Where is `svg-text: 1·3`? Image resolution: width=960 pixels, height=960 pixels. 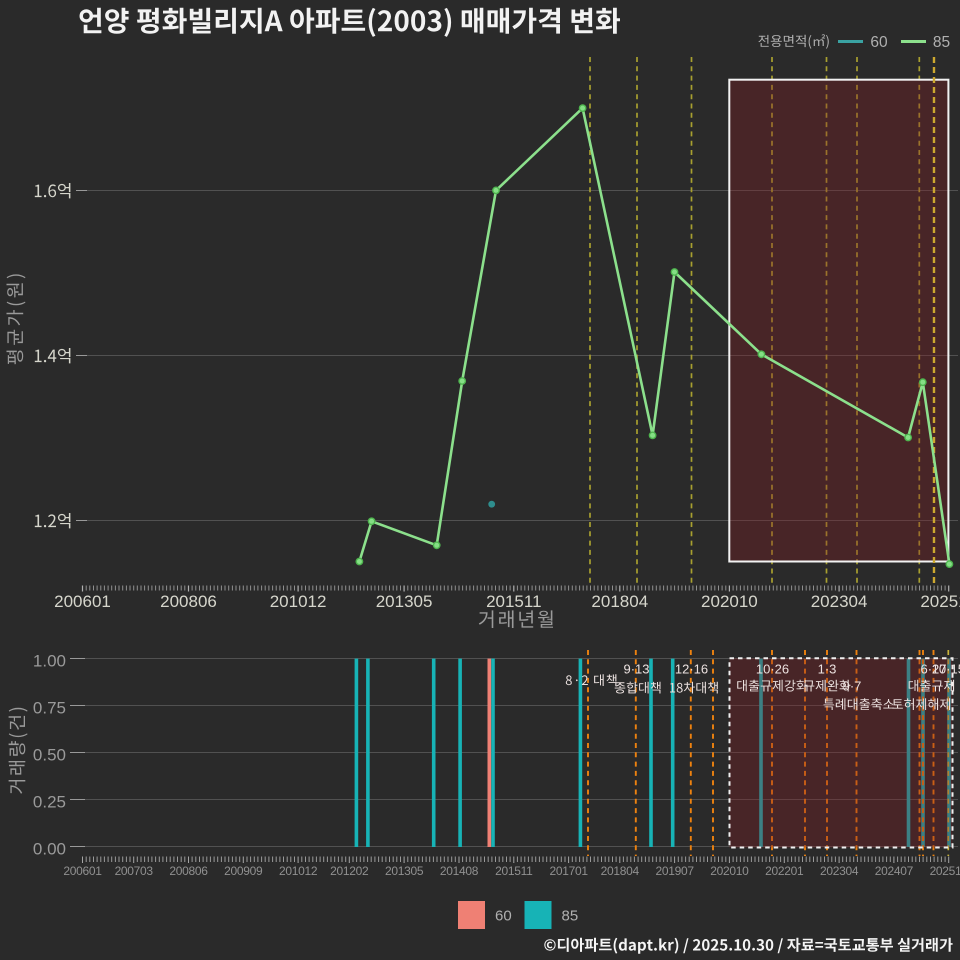 svg-text: 1·3 is located at coordinates (827, 668).